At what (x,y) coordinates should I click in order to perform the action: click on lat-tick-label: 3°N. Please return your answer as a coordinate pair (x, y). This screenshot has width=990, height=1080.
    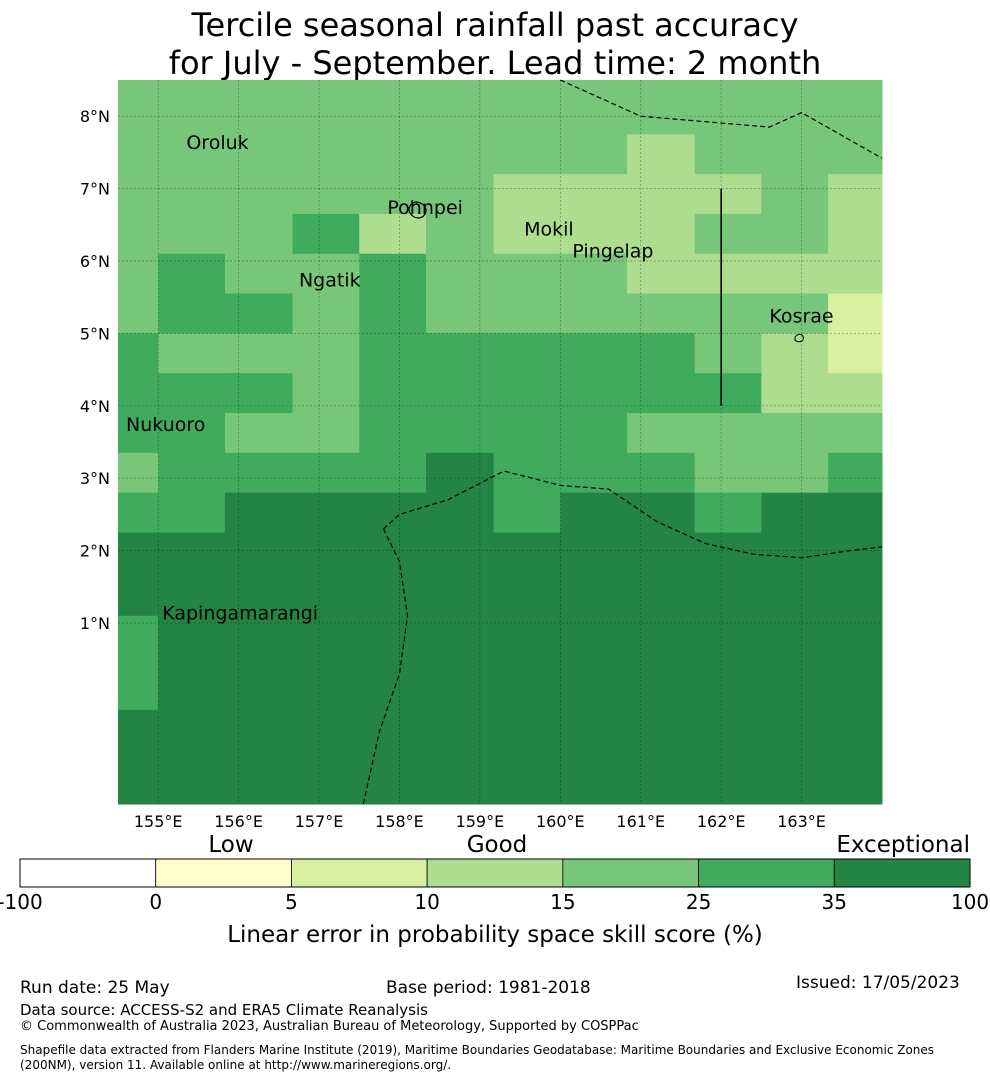
    Looking at the image, I should click on (95, 478).